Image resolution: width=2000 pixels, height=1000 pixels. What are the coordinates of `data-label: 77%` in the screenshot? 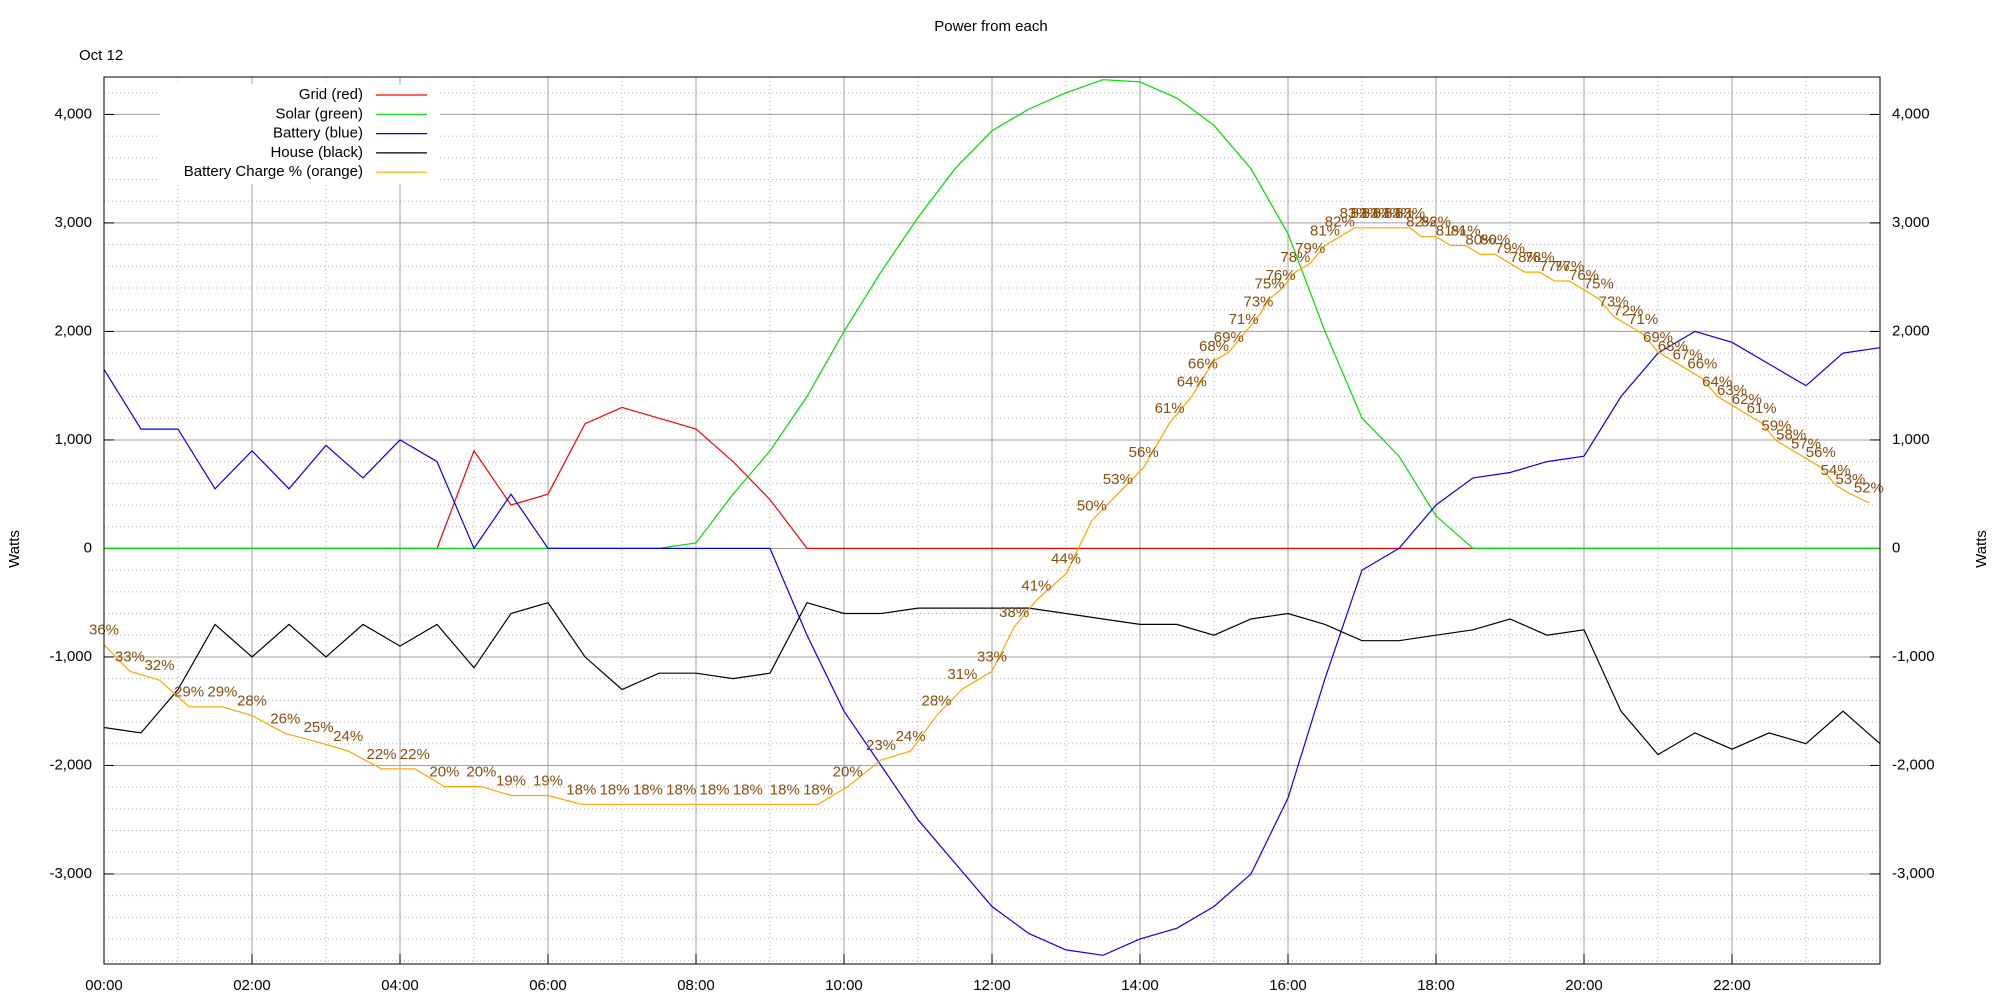 It's located at (1569, 266).